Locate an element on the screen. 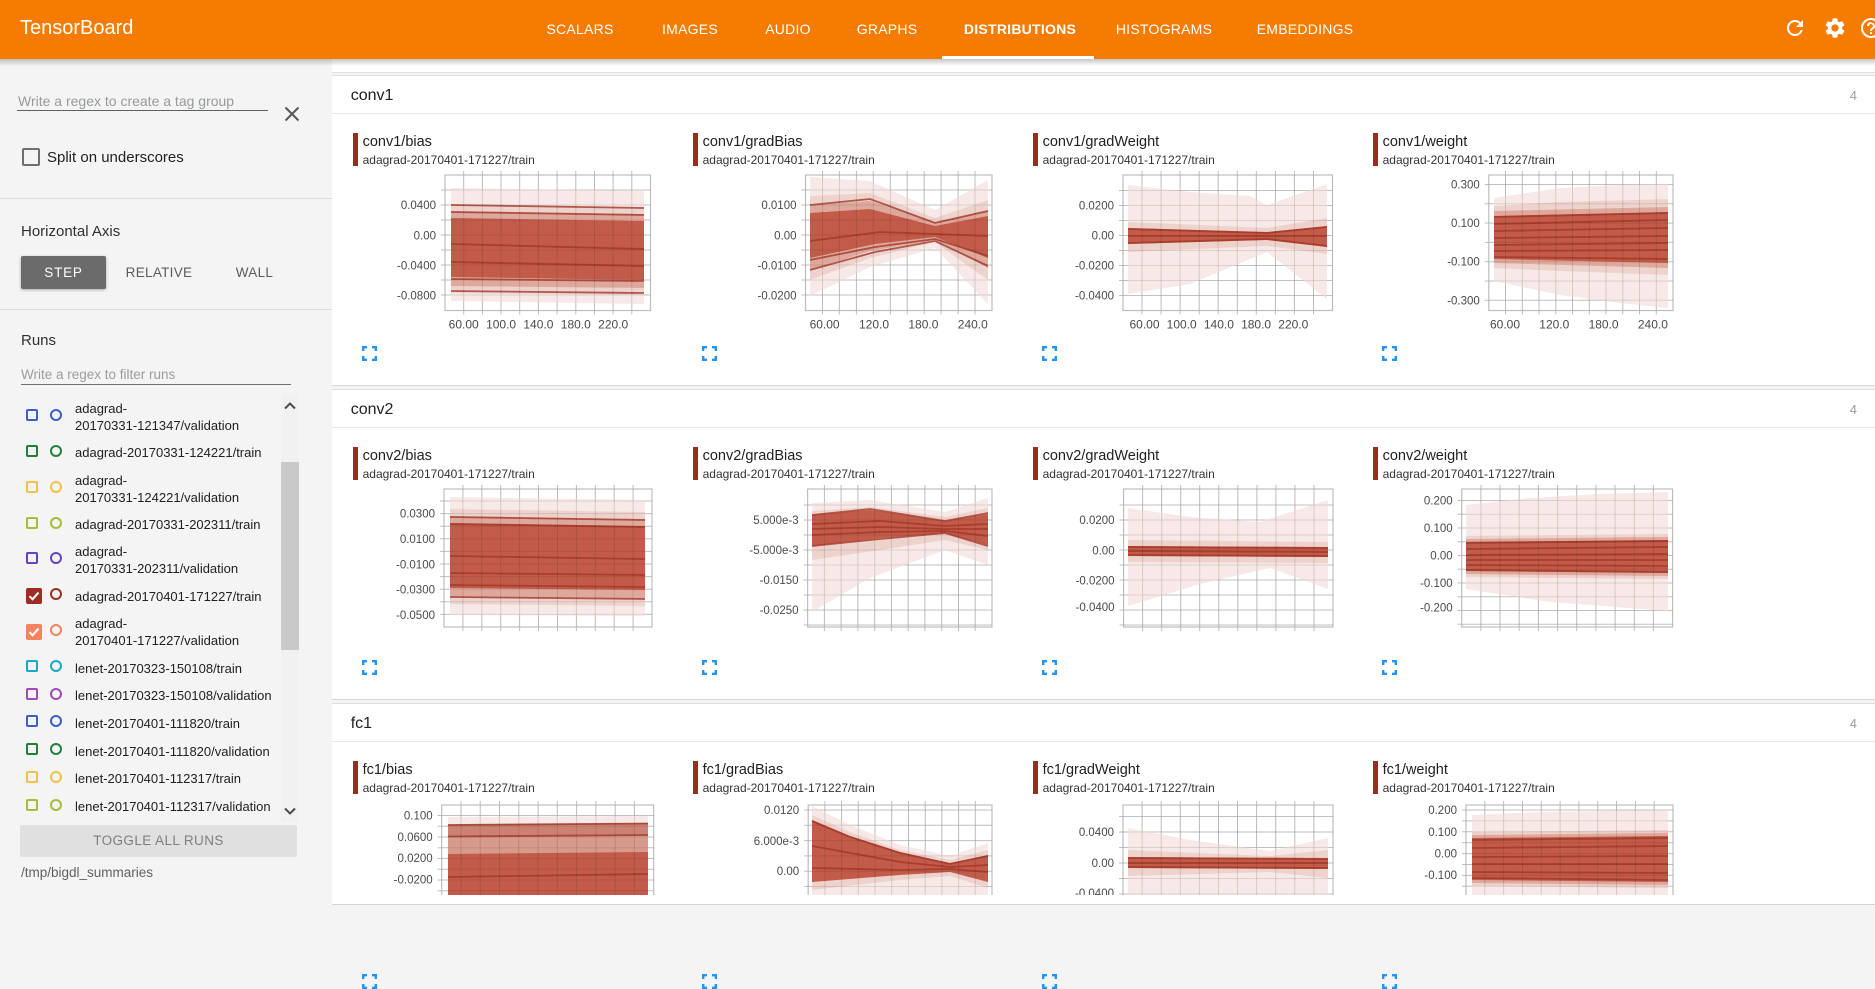  svg-text: 6.000e-3 is located at coordinates (776, 842).